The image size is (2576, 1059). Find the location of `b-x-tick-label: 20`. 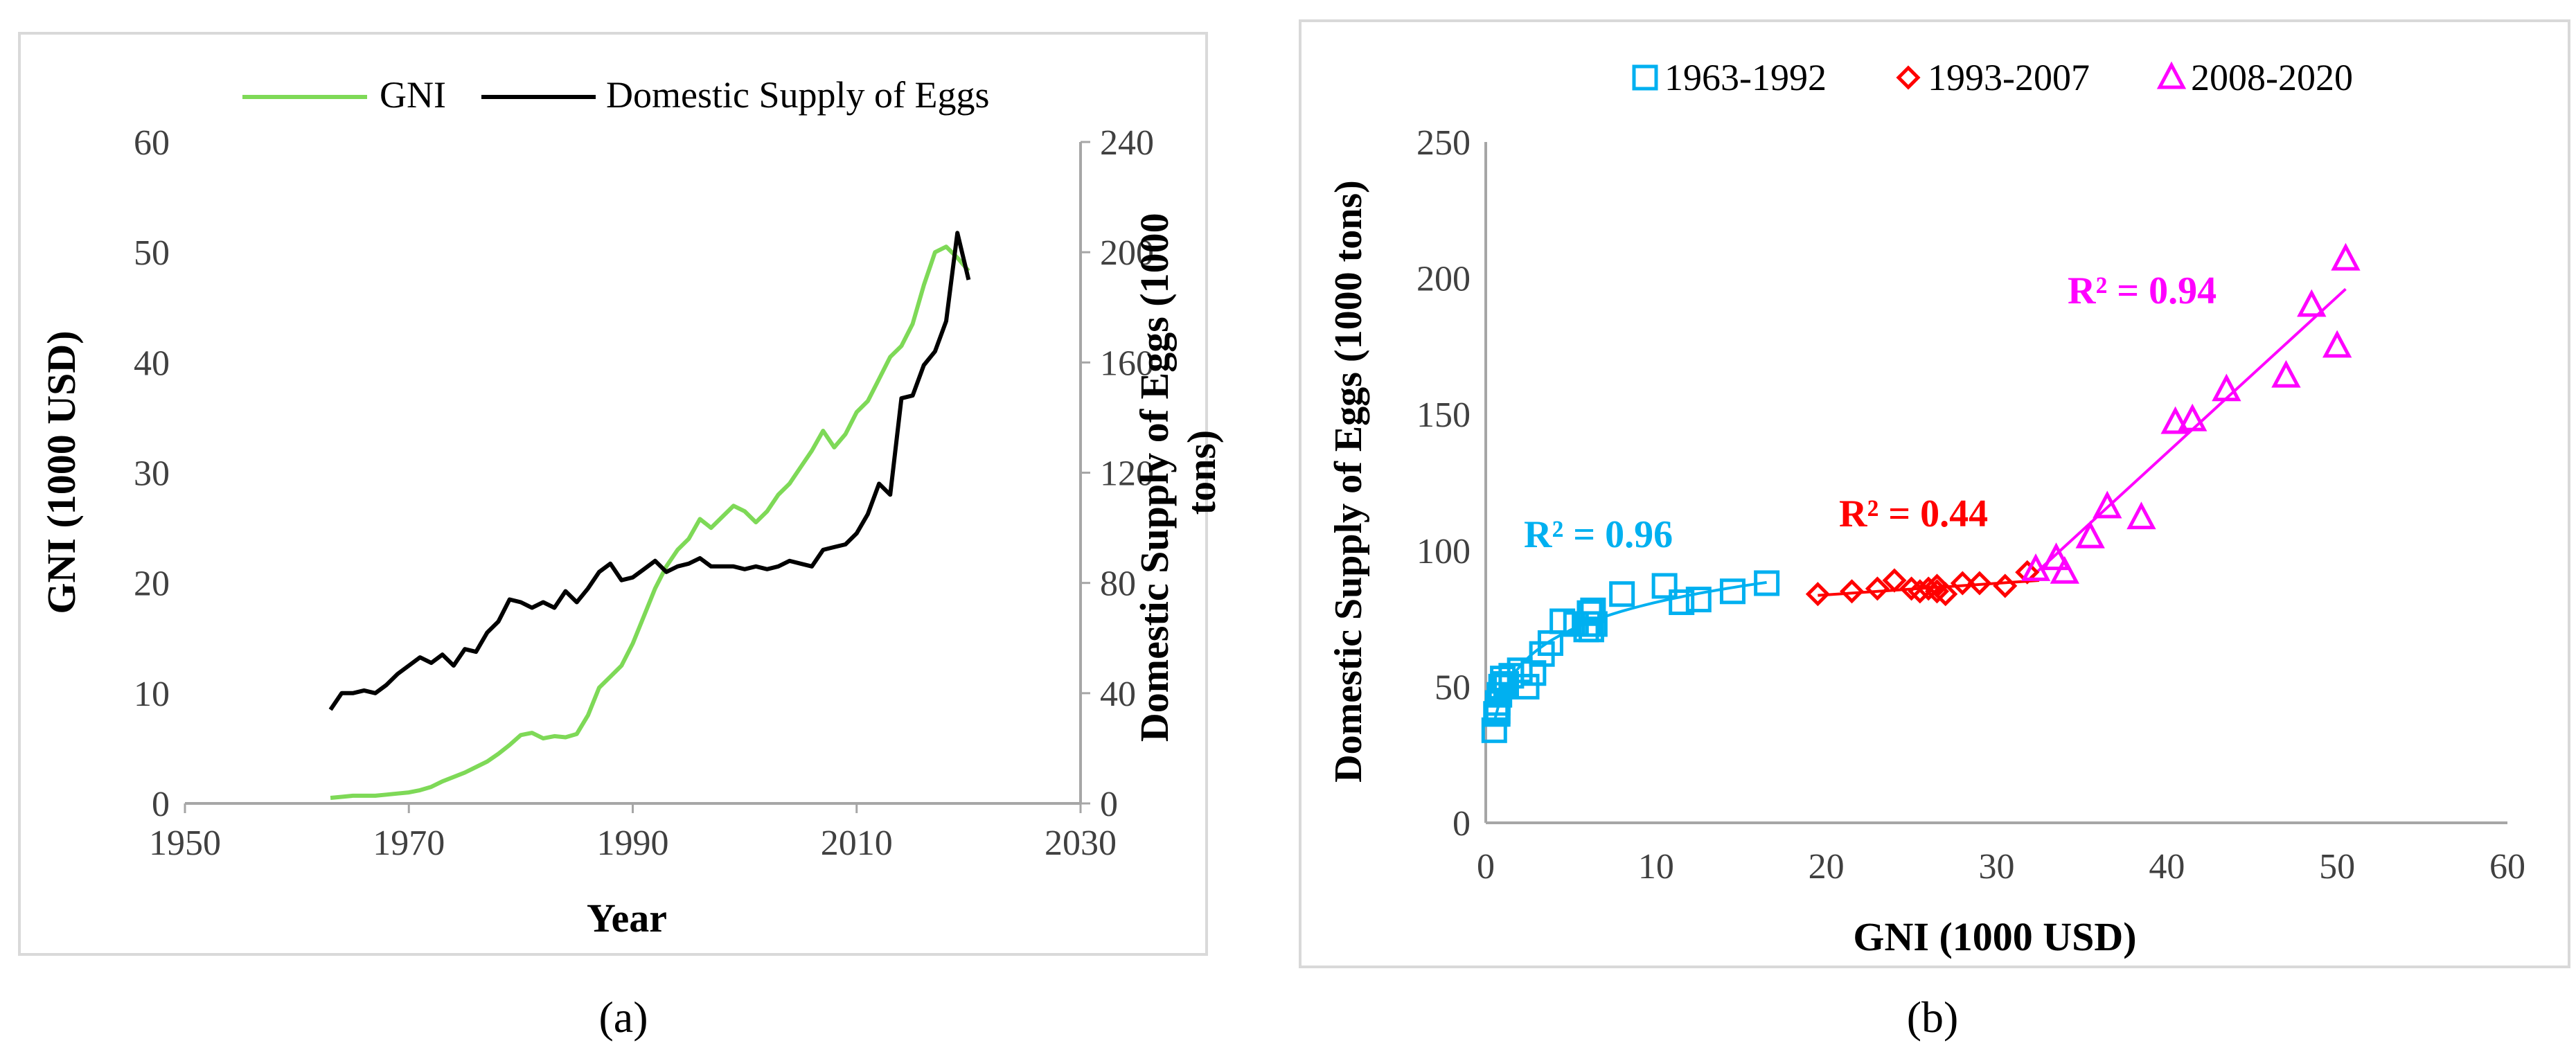

b-x-tick-label: 20 is located at coordinates (1827, 867).